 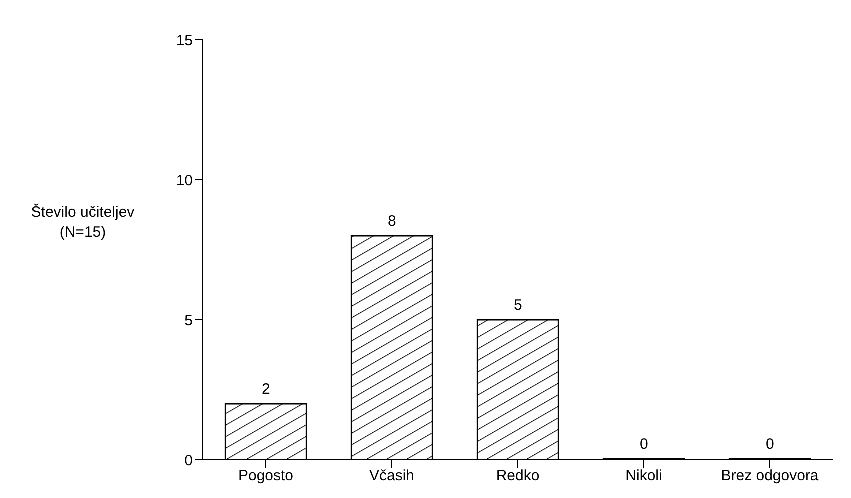 What do you see at coordinates (266, 389) in the screenshot?
I see `data-label: 2` at bounding box center [266, 389].